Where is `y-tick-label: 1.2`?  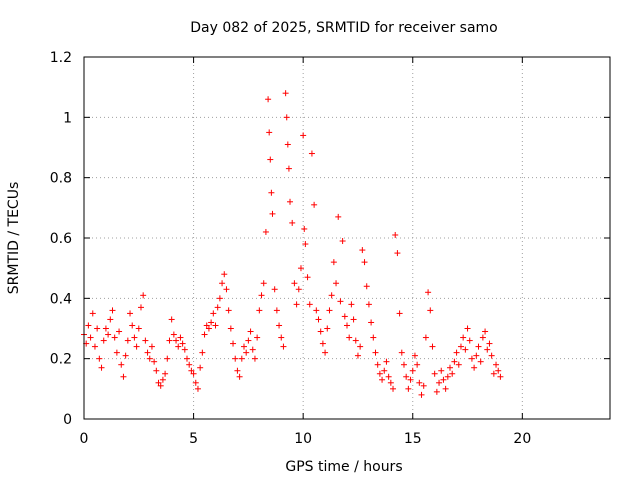 y-tick-label: 1.2 is located at coordinates (61, 58).